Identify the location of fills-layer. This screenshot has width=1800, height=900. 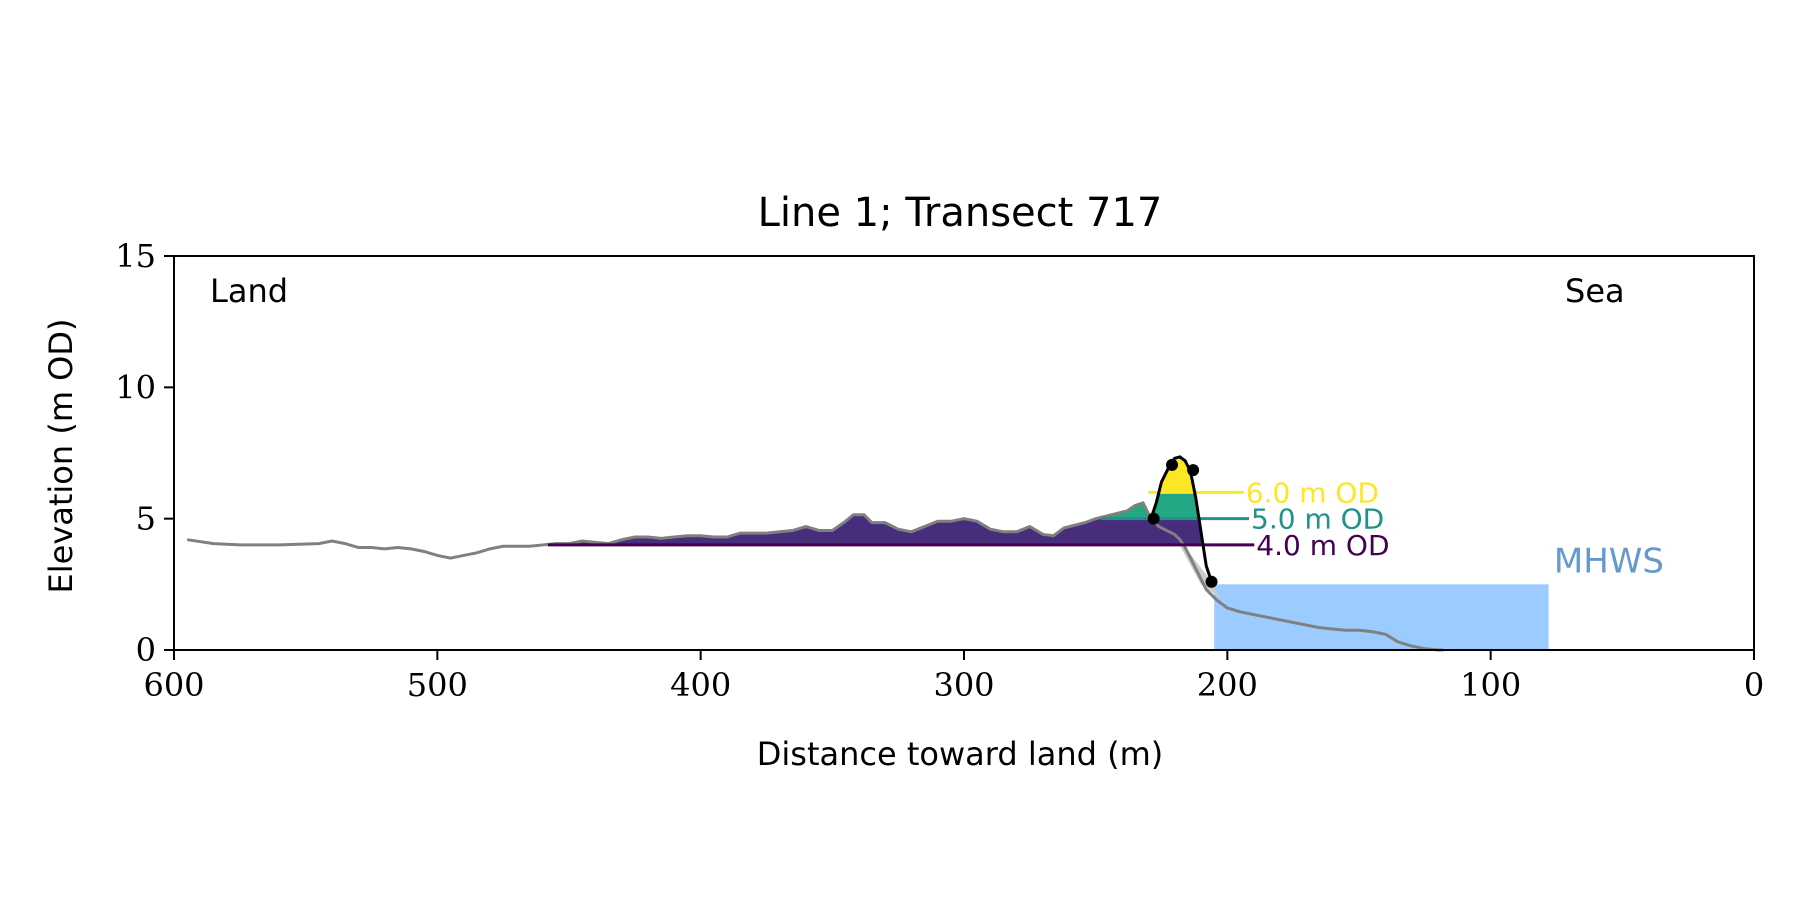
(1048, 553).